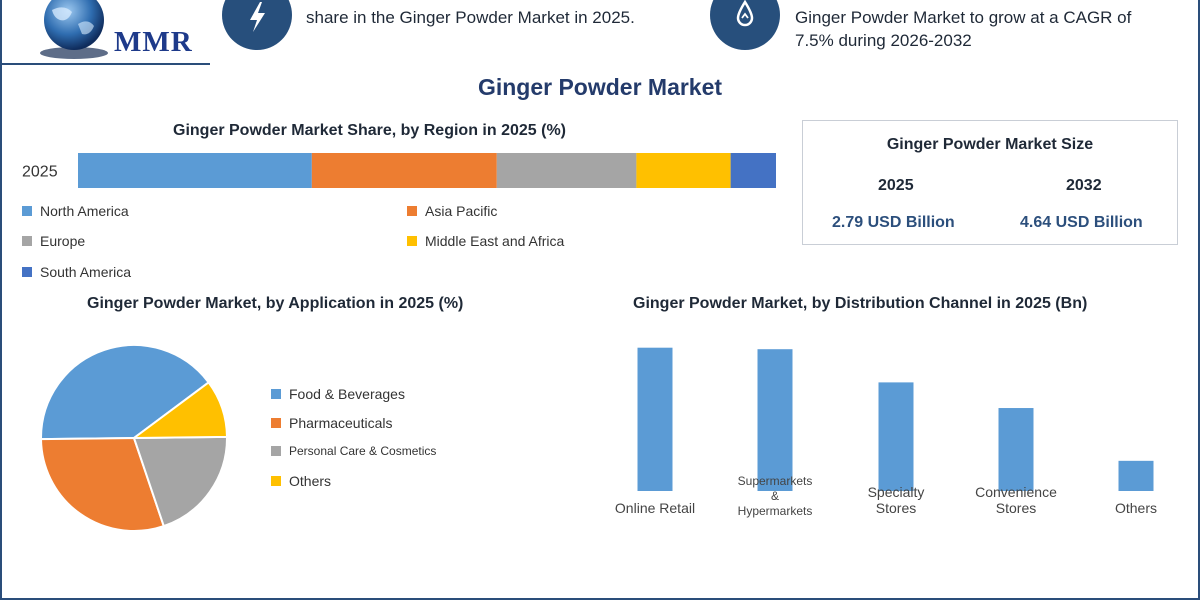 The height and width of the screenshot is (600, 1200). Describe the element at coordinates (745, 13) in the screenshot. I see `growth-drop-icon` at that location.